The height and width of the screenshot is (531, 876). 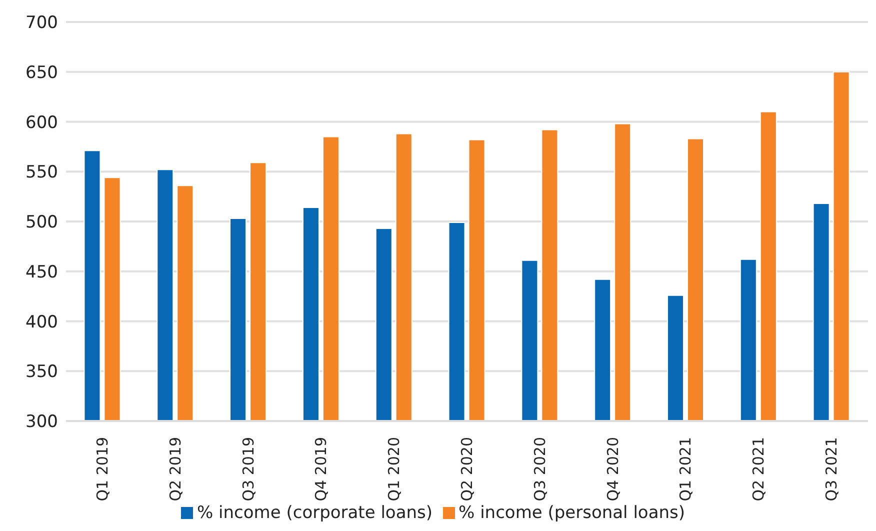 What do you see at coordinates (42, 222) in the screenshot?
I see `y-tick-label: 500` at bounding box center [42, 222].